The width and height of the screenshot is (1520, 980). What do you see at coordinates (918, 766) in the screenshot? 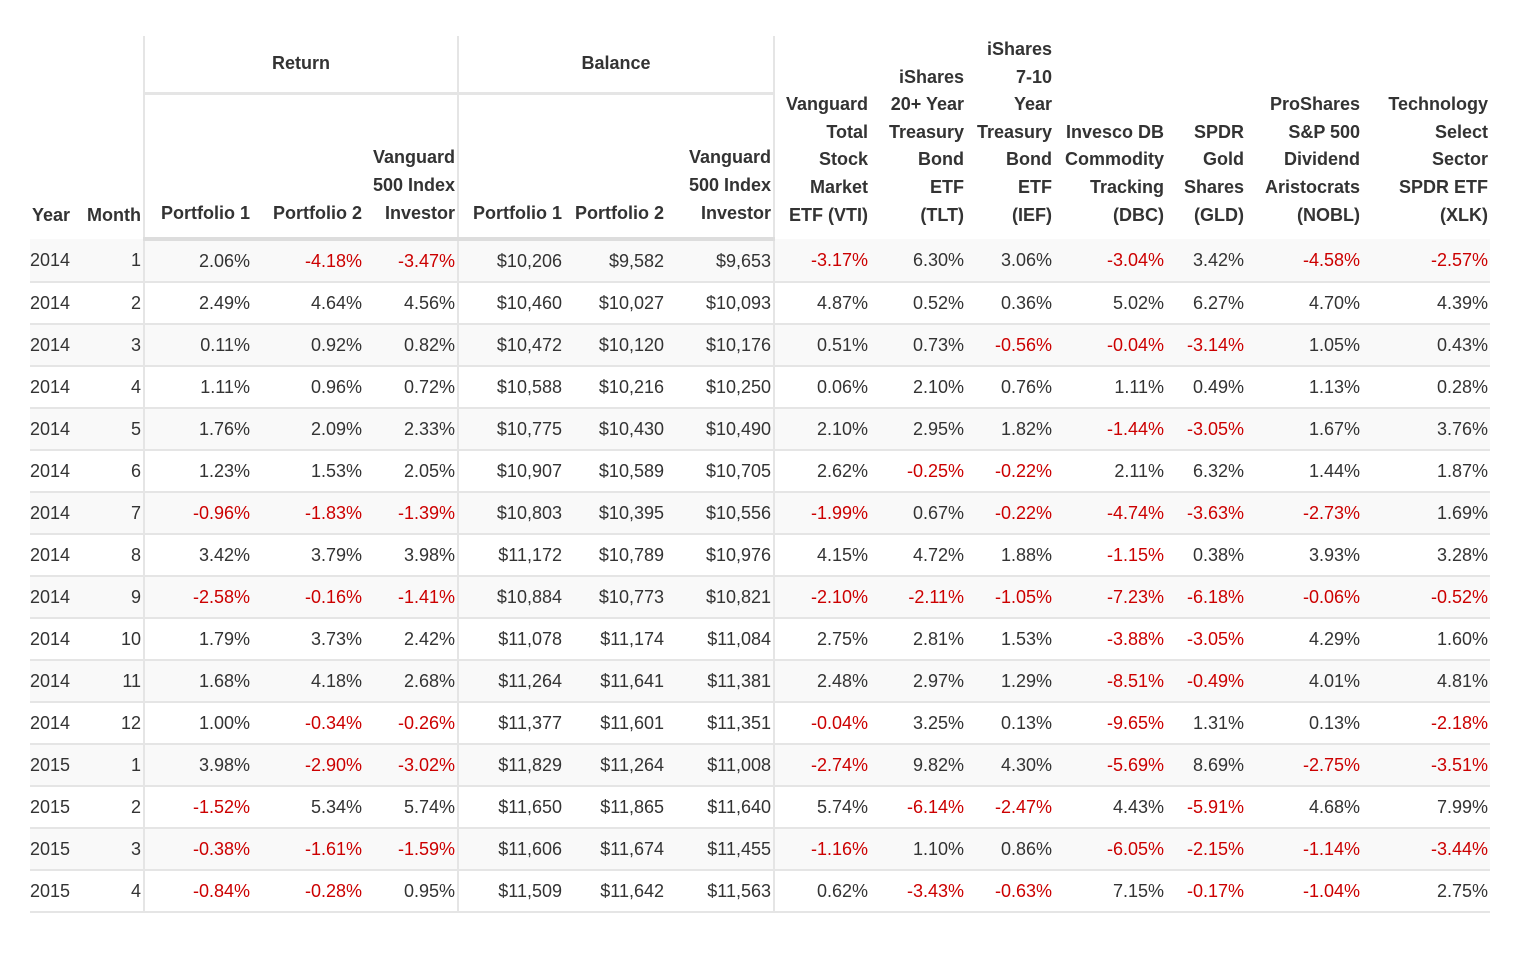
I see `cell-tlt: 9.82%` at bounding box center [918, 766].